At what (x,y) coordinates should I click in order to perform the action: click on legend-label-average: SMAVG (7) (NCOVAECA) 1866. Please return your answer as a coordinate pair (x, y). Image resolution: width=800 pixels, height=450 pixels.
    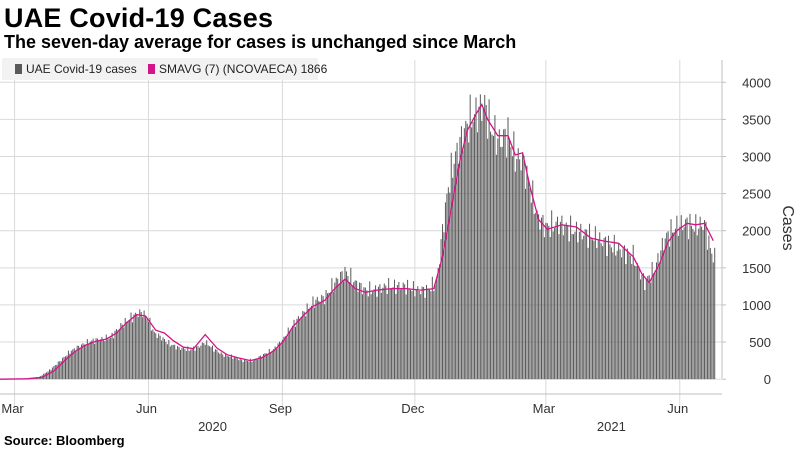
    Looking at the image, I should click on (243, 69).